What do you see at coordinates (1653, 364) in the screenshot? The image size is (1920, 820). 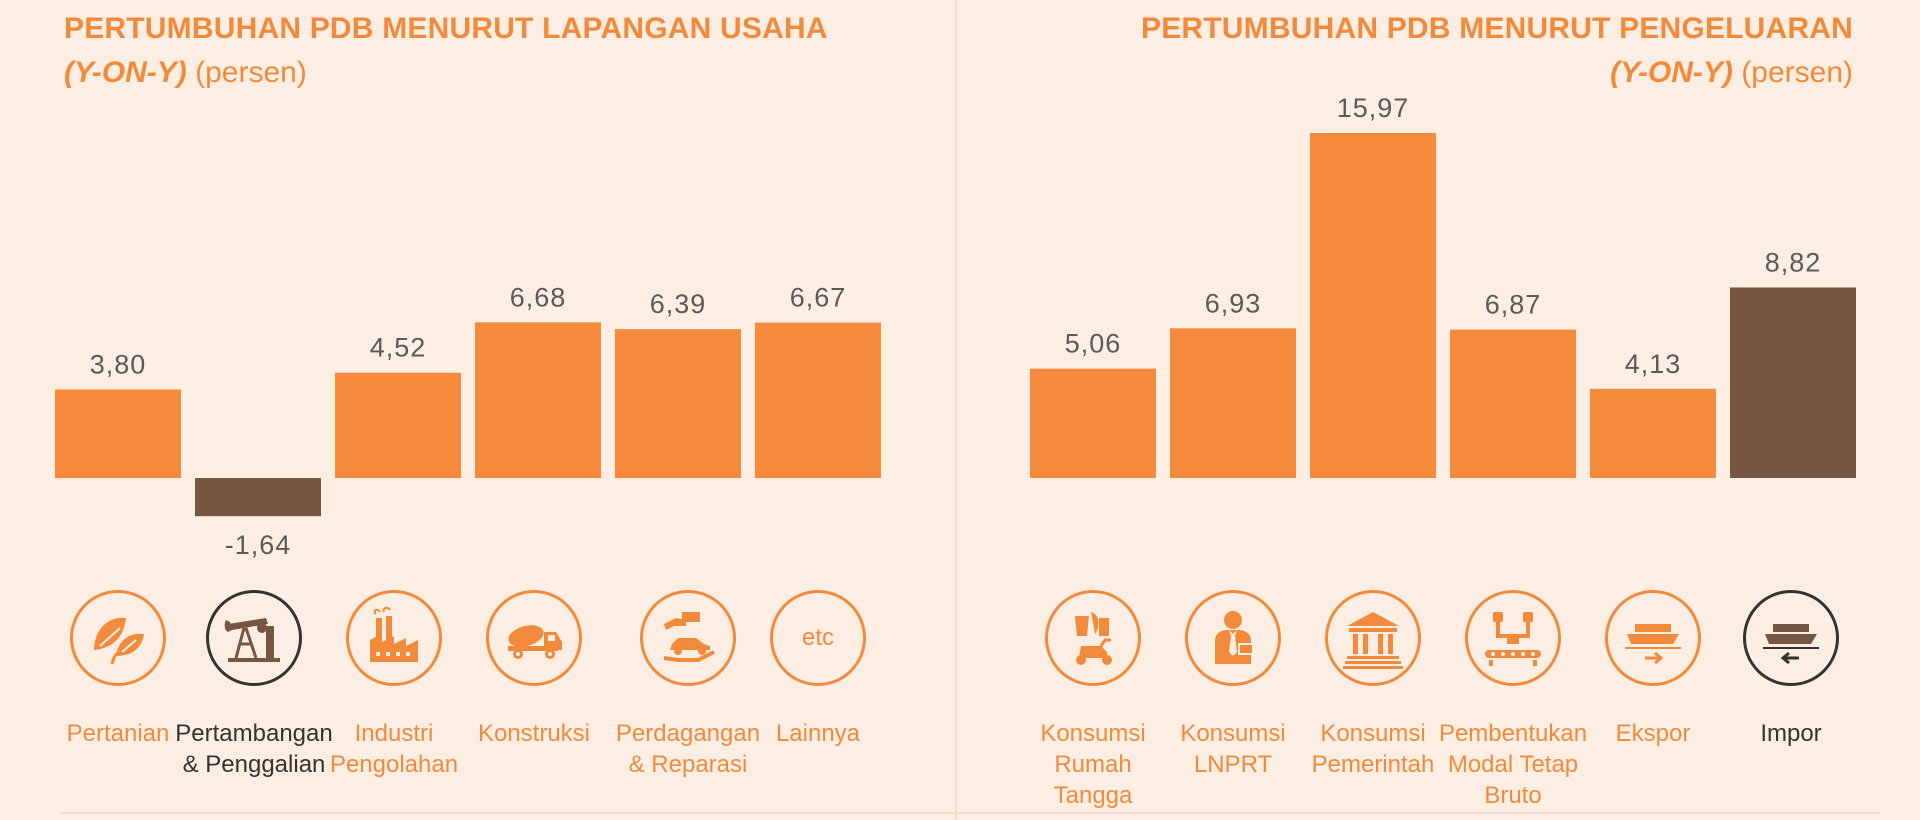 I see `value-label-5: 4,13` at bounding box center [1653, 364].